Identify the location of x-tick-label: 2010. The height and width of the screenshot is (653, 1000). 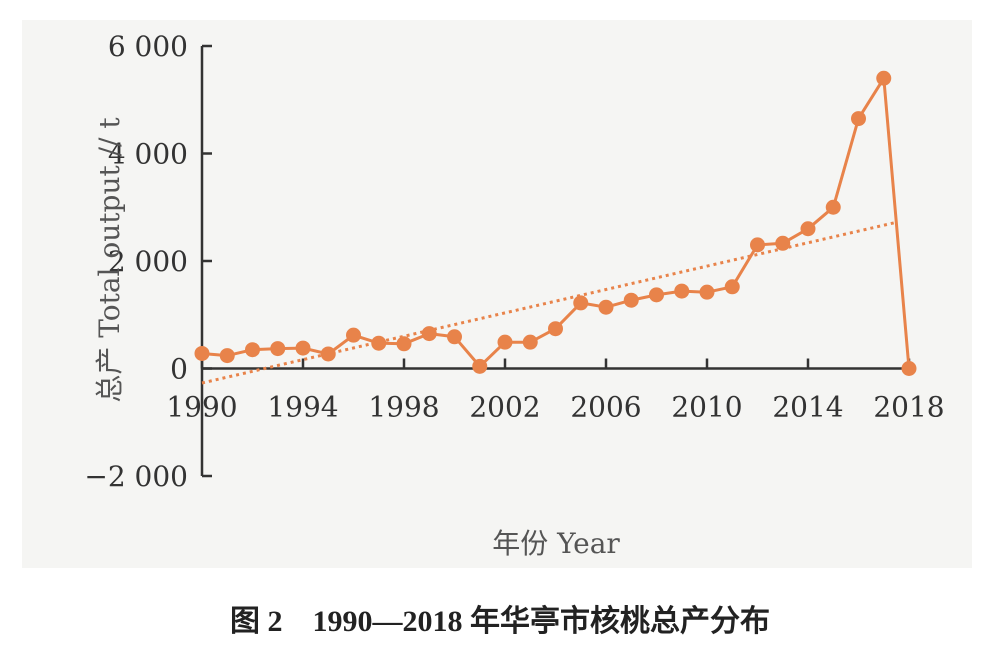
(706, 407).